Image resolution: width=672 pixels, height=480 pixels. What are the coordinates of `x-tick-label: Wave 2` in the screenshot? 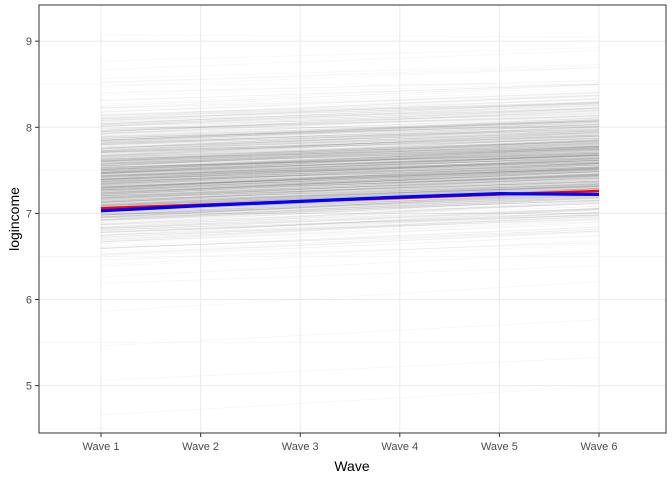 It's located at (200, 447).